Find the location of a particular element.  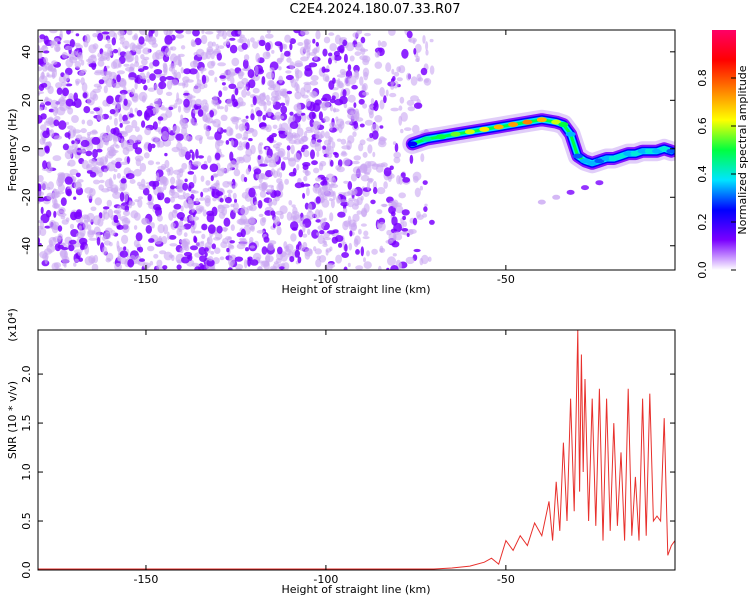

colorbar-label: Normalized spectral amplitude is located at coordinates (742, 149).